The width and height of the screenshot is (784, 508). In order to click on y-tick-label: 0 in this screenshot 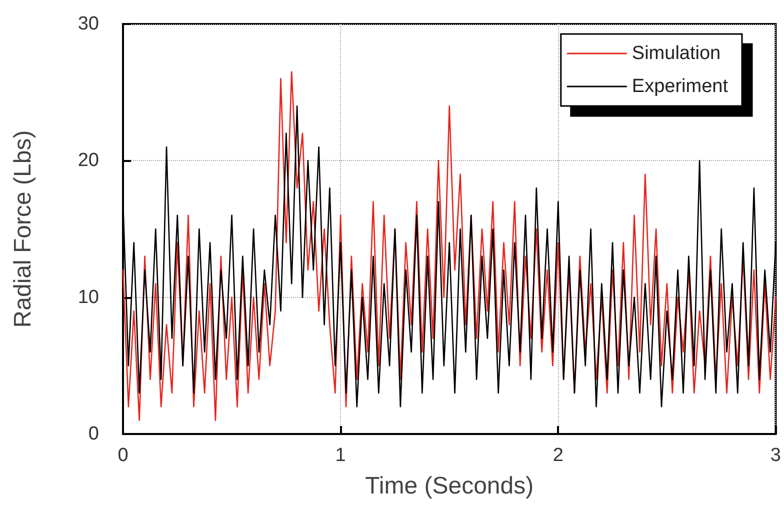, I will do `click(93, 434)`.